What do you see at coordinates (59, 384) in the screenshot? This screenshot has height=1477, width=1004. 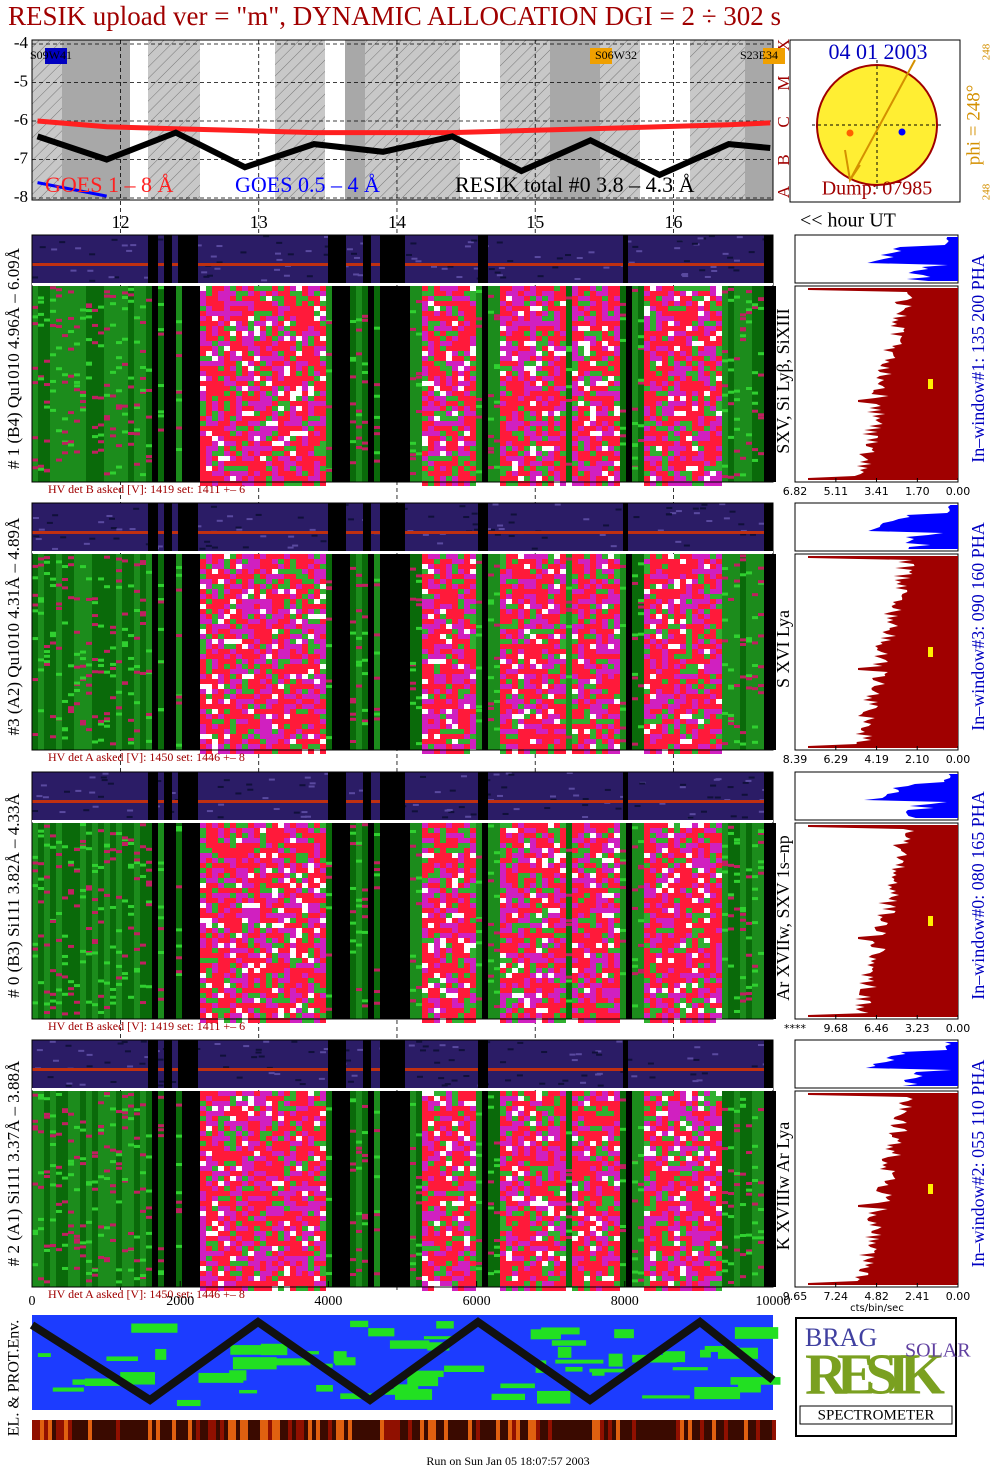 I see `spectrum-column` at bounding box center [59, 384].